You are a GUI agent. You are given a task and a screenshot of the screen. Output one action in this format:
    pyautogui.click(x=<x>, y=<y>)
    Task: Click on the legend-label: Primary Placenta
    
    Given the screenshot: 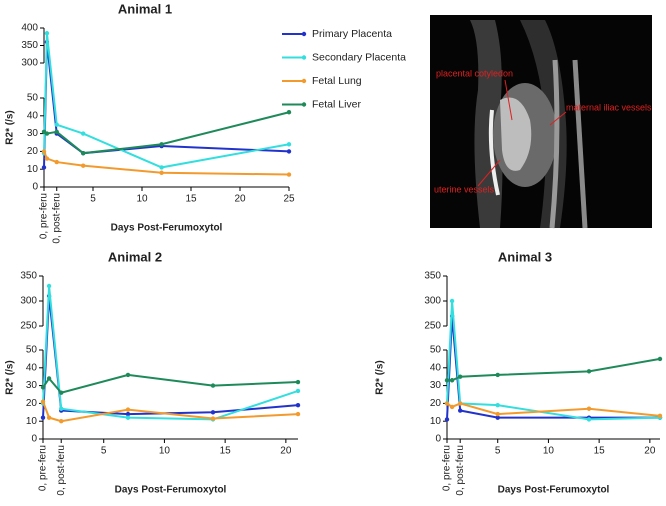 What is the action you would take?
    pyautogui.click(x=352, y=34)
    